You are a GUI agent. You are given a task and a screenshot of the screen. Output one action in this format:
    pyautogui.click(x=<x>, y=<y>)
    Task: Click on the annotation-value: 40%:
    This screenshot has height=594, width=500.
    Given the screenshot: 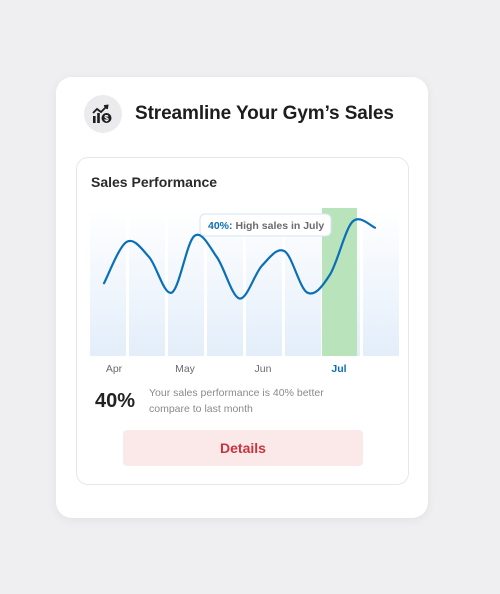 What is the action you would take?
    pyautogui.click(x=220, y=226)
    